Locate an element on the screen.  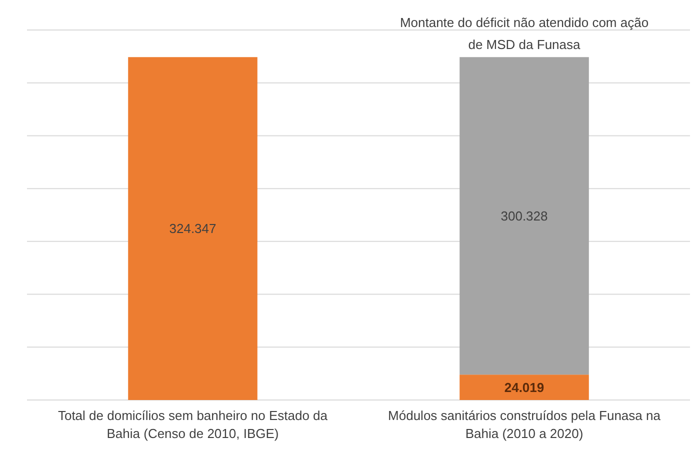
data-label: 24.019 is located at coordinates (524, 387).